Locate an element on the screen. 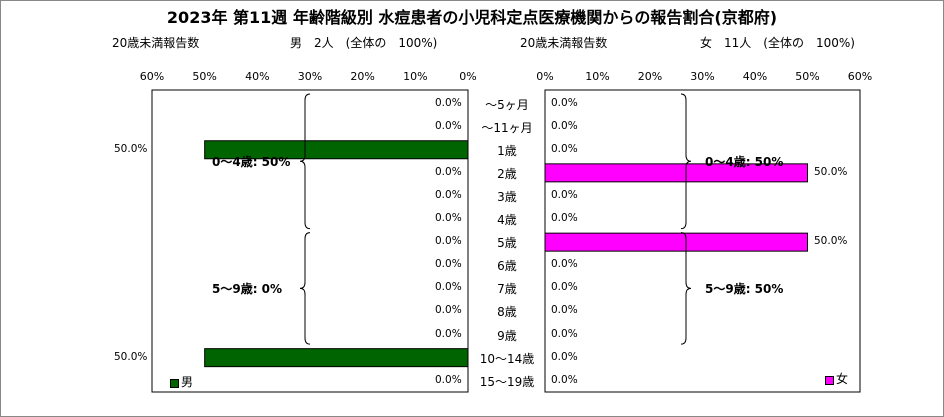 The height and width of the screenshot is (417, 944). category-label: 7歳 is located at coordinates (507, 289).